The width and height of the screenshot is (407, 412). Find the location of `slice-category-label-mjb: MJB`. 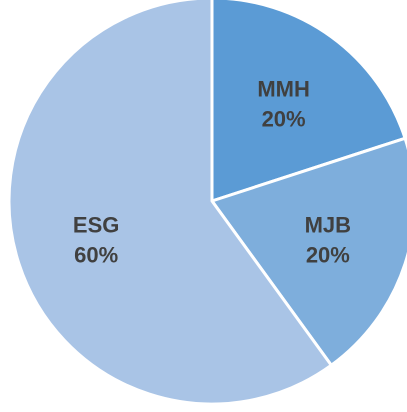

slice-category-label-mjb: MJB is located at coordinates (328, 225).